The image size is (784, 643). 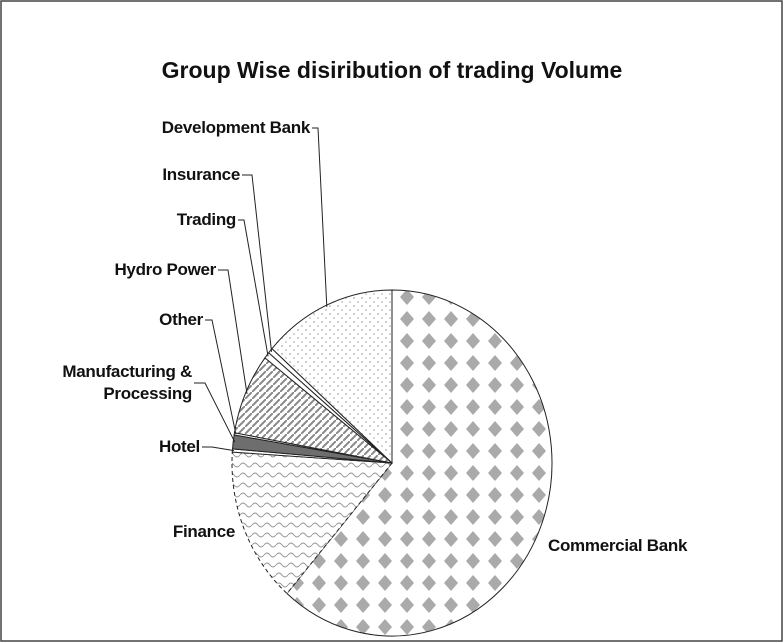 What do you see at coordinates (206, 219) in the screenshot?
I see `slice-label: Trading` at bounding box center [206, 219].